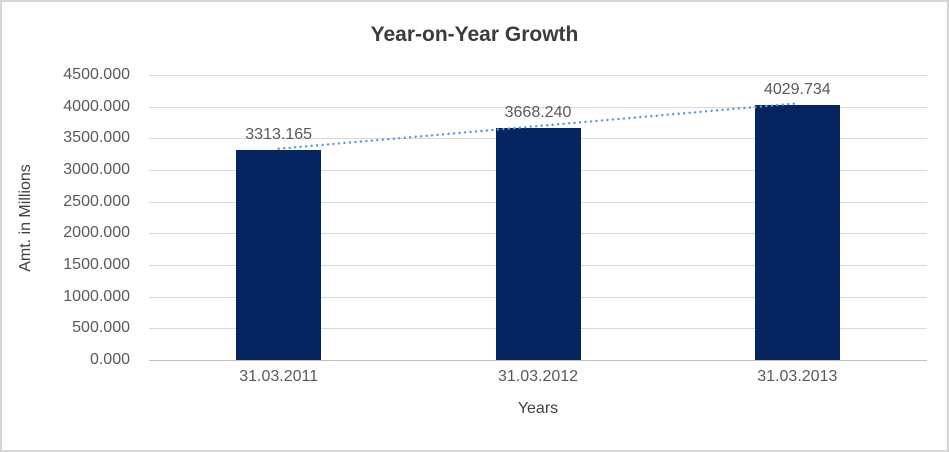 This screenshot has height=452, width=949. Describe the element at coordinates (797, 89) in the screenshot. I see `data-label: 4029.734` at that location.